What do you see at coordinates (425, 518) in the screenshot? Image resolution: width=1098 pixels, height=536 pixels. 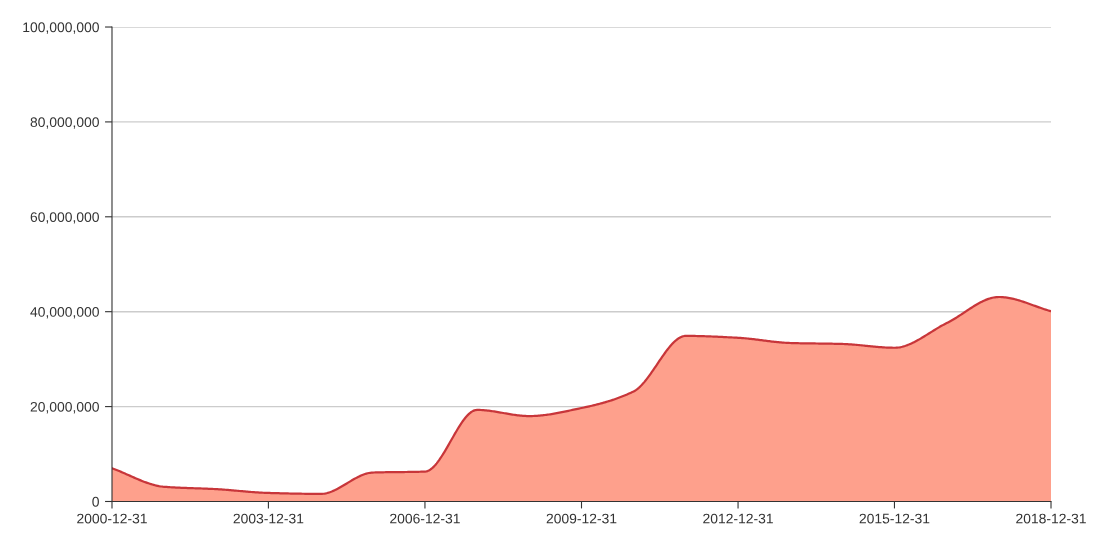 I see `x-tick-label: 2006-12-31` at bounding box center [425, 518].